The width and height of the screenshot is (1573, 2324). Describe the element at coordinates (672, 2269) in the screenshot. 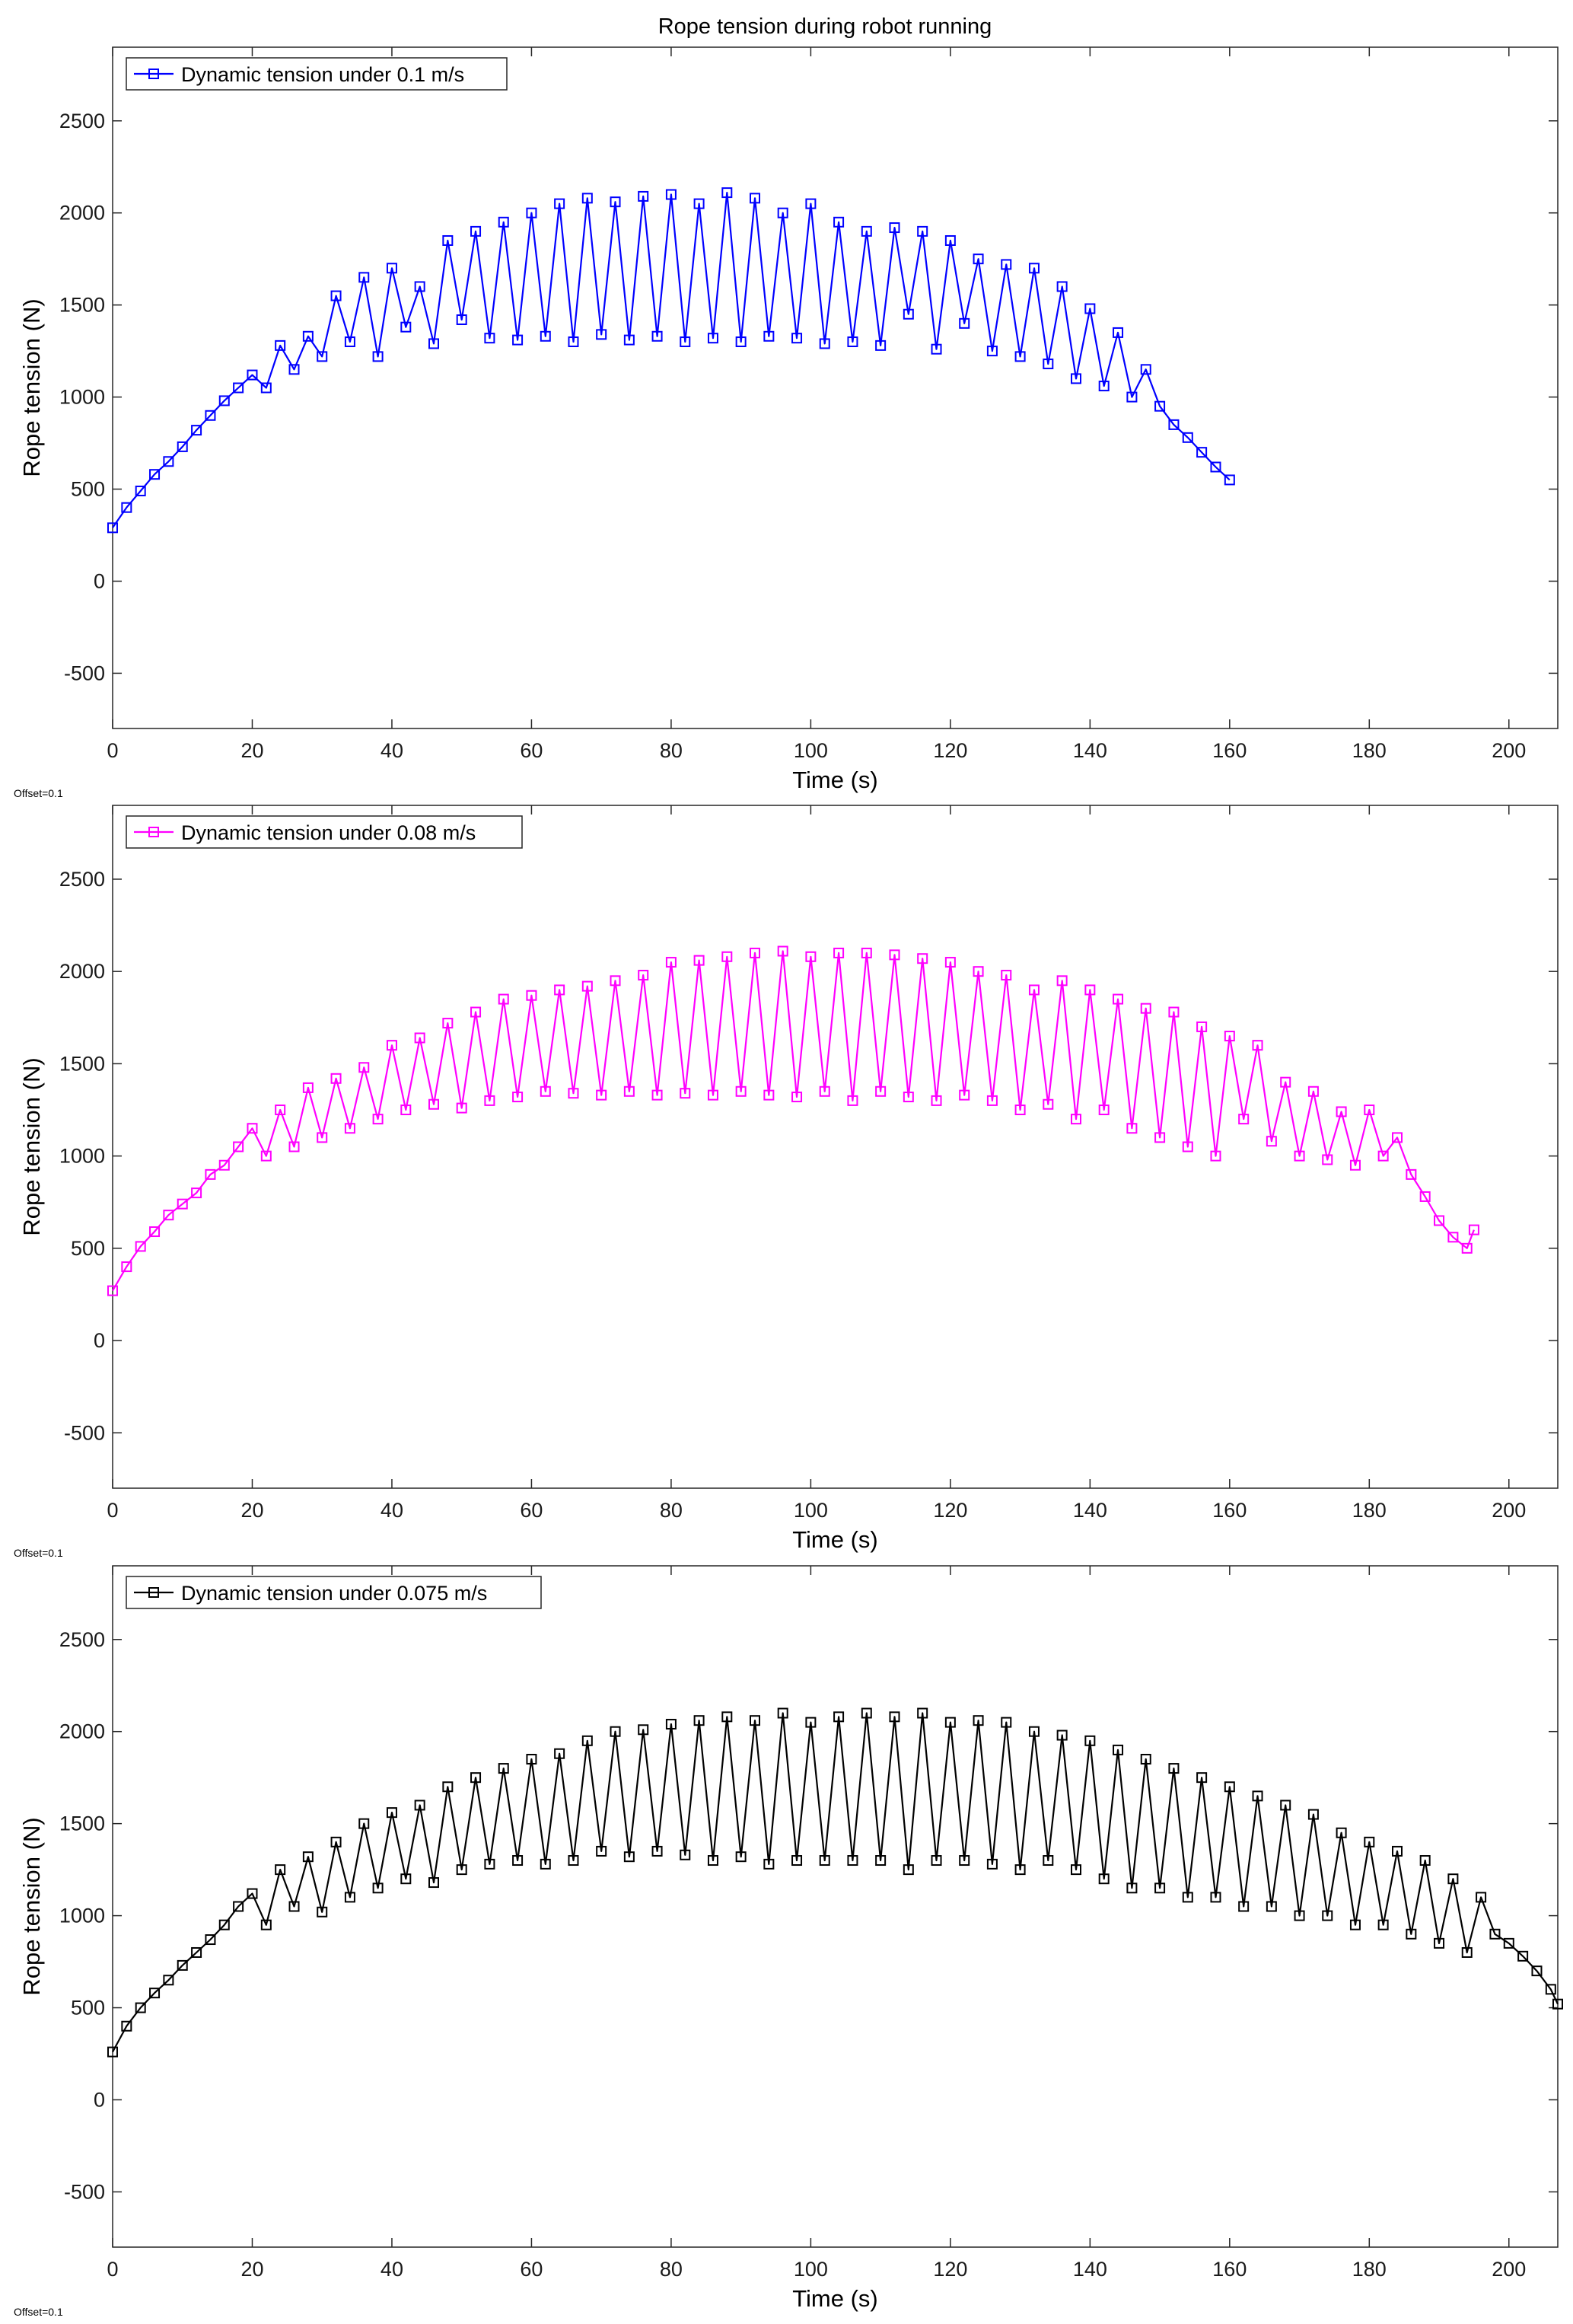

I see `x-tick-label: 80` at that location.